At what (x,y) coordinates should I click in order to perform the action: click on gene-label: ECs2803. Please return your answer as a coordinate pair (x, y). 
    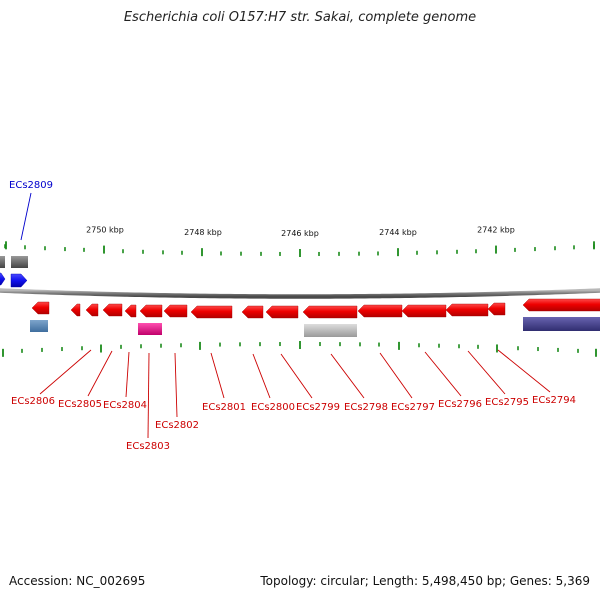
    Looking at the image, I should click on (148, 446).